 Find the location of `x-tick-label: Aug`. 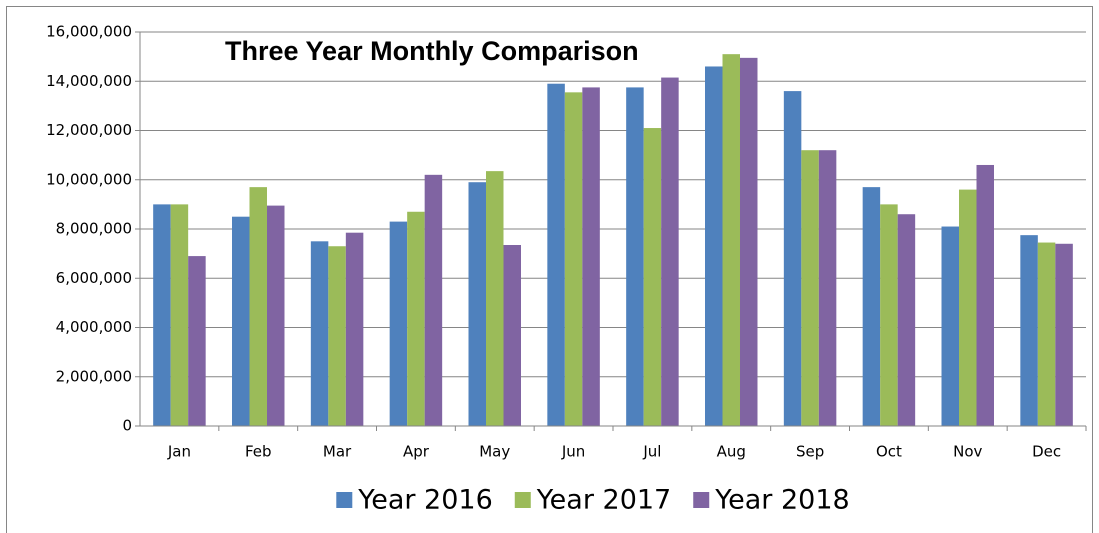

x-tick-label: Aug is located at coordinates (731, 452).